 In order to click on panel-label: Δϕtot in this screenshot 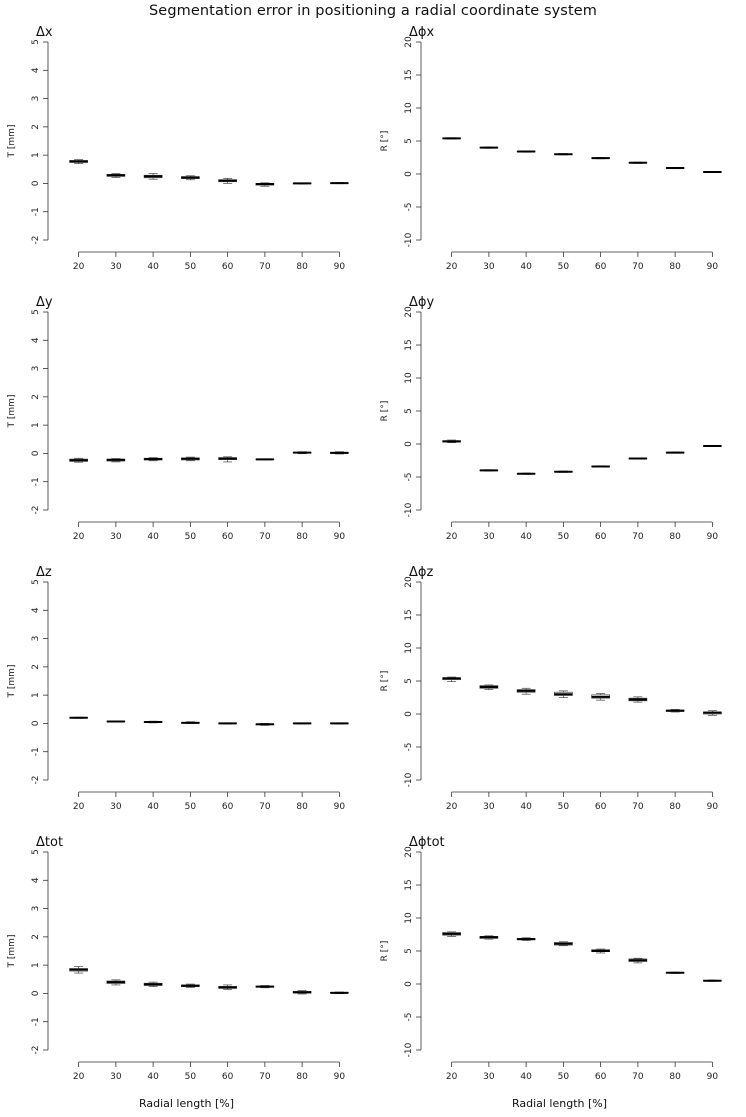, I will do `click(427, 842)`.